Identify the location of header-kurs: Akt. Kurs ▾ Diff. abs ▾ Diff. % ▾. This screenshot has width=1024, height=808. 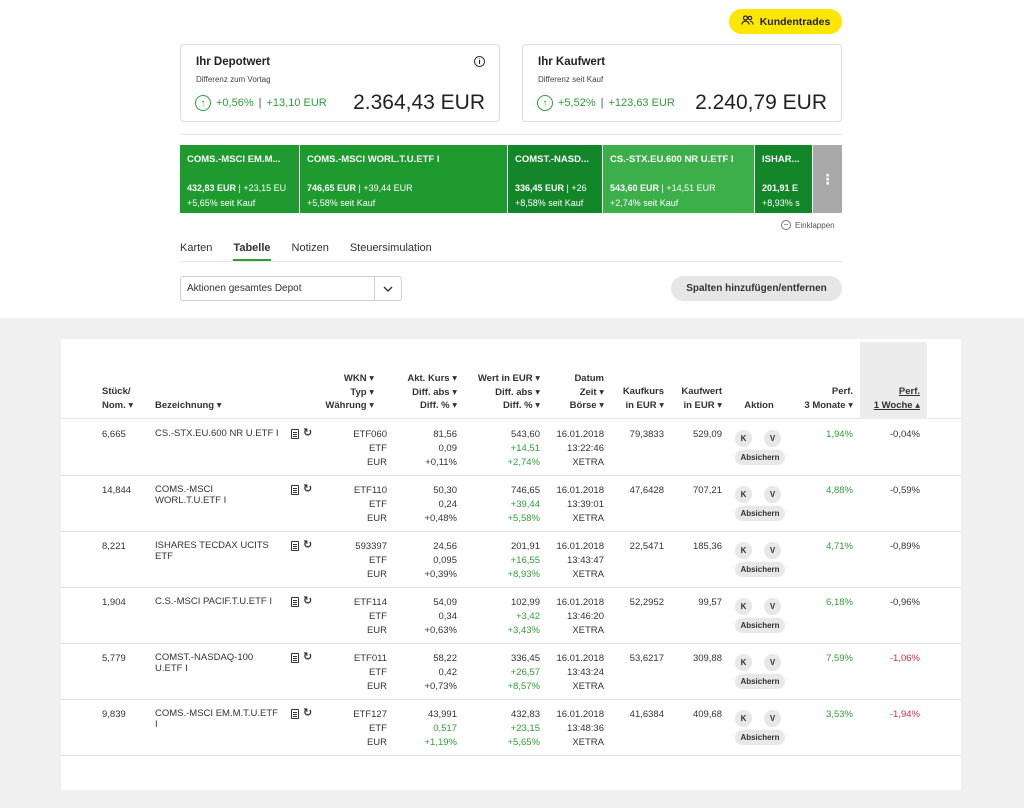
(432, 392).